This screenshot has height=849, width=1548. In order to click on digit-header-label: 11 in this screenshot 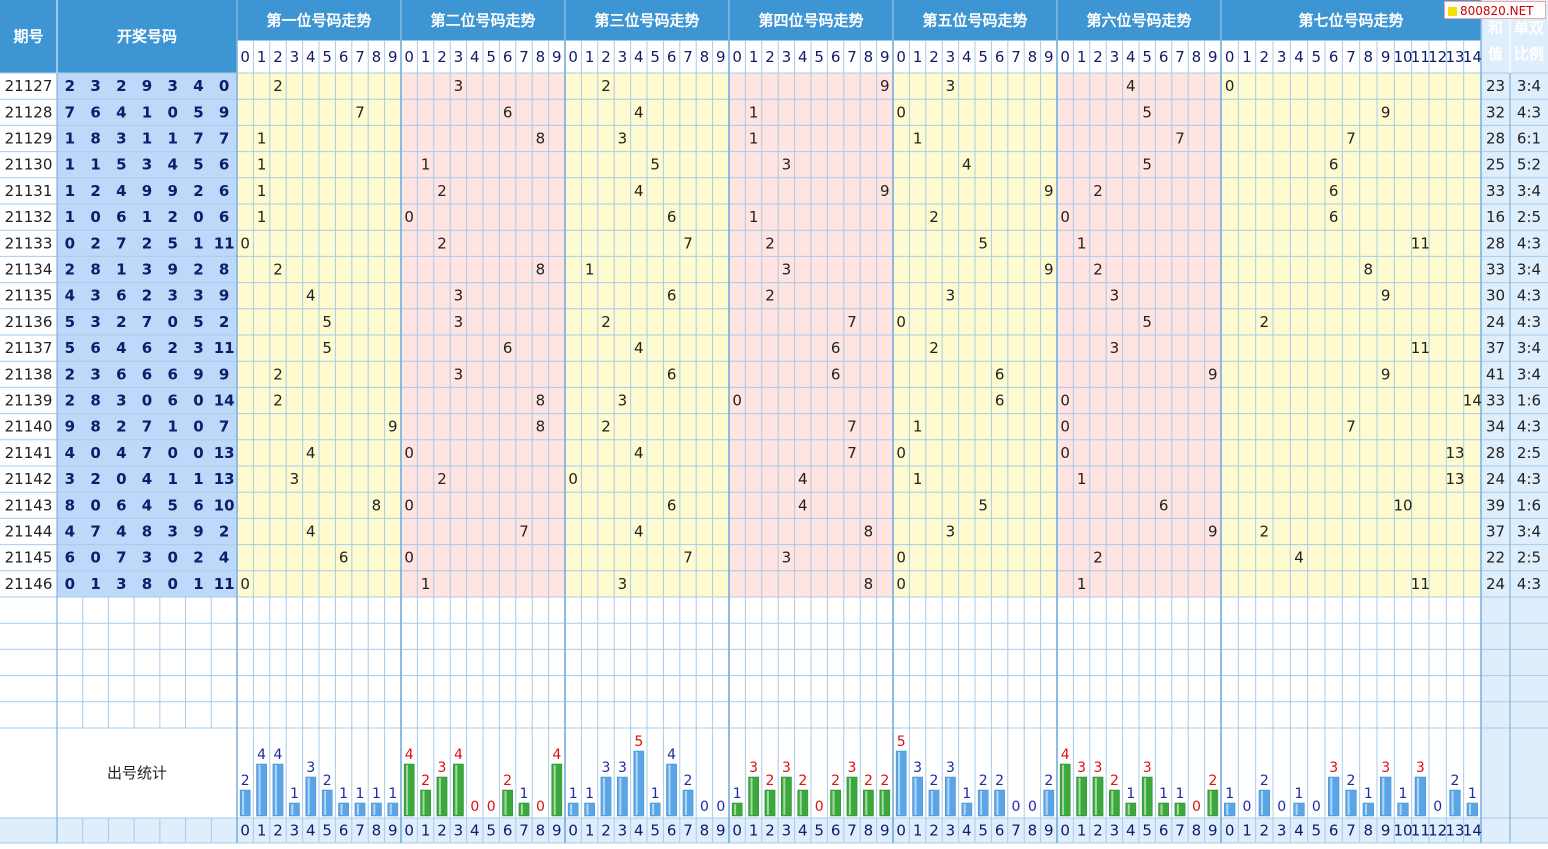, I will do `click(1420, 57)`.